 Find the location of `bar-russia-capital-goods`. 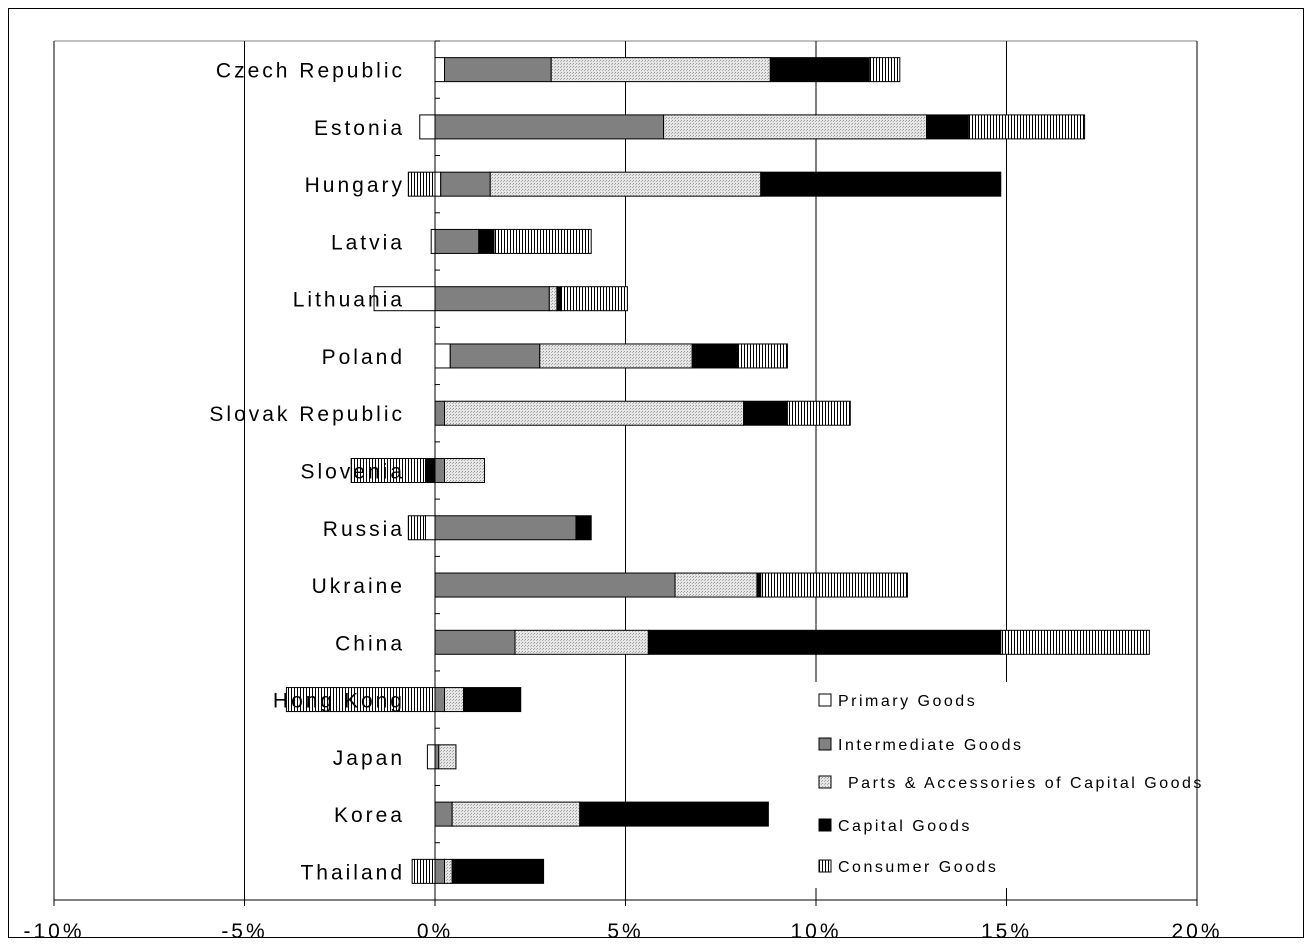

bar-russia-capital-goods is located at coordinates (583, 528).